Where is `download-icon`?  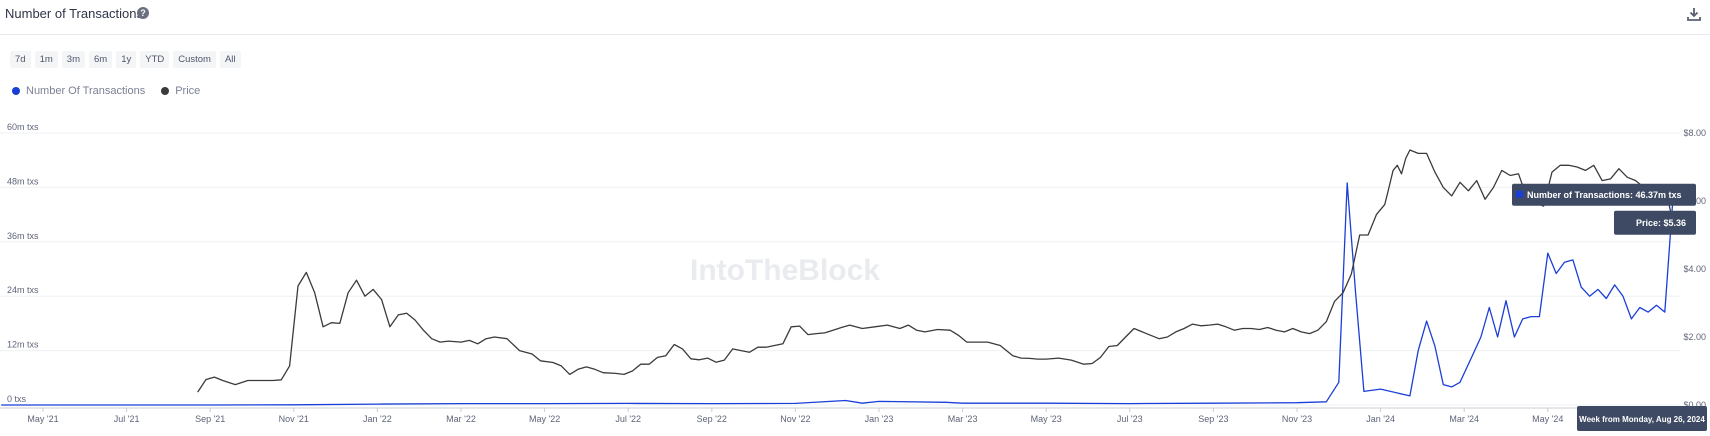 download-icon is located at coordinates (1694, 14).